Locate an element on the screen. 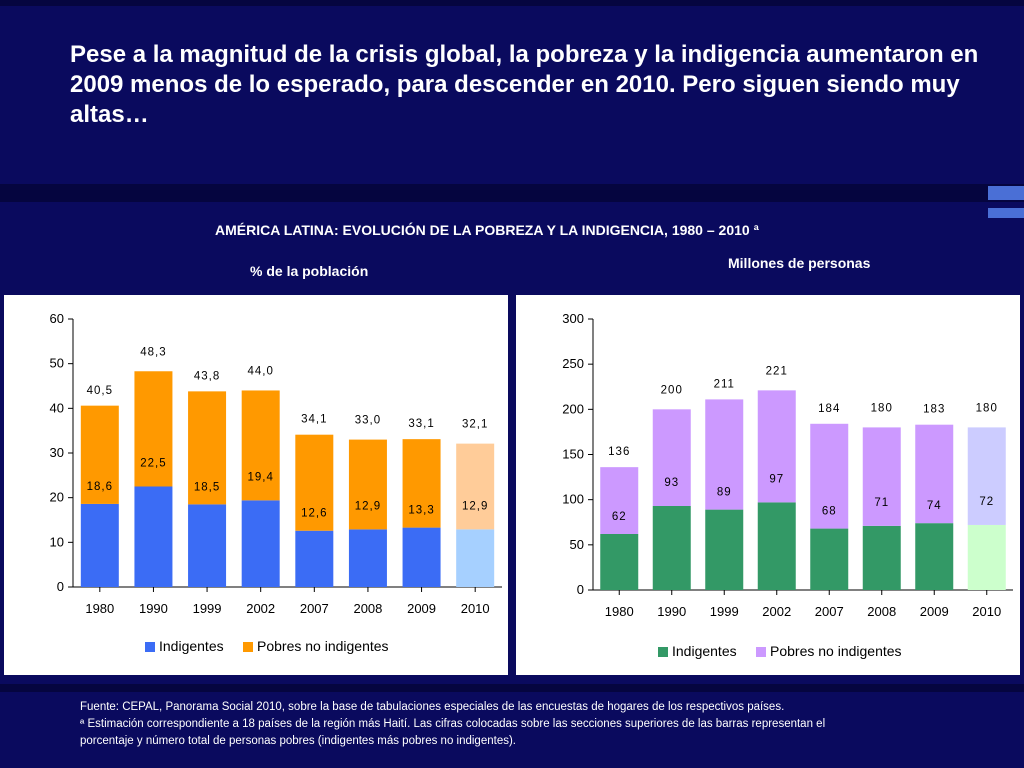  total-data-label: 136 is located at coordinates (619, 452).